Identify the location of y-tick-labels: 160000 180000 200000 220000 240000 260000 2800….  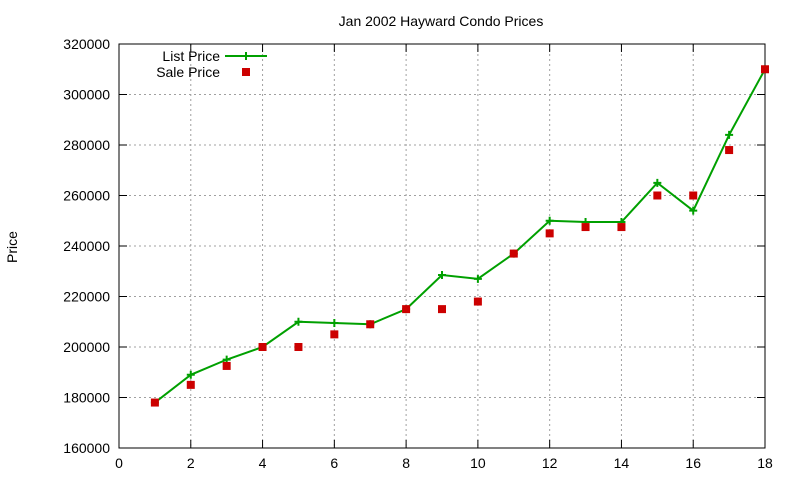
(86, 246).